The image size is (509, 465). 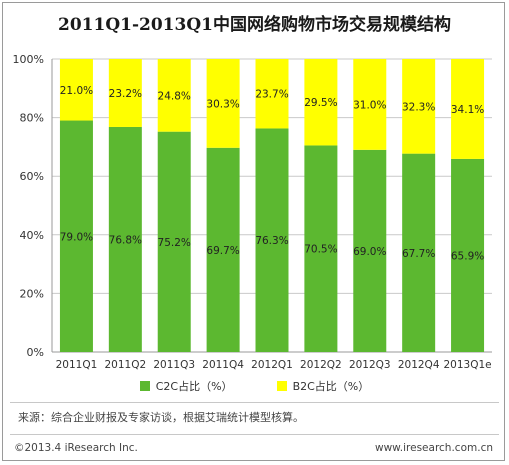 I want to click on legend-item-c2c: C2C占比（%）, so click(x=186, y=386).